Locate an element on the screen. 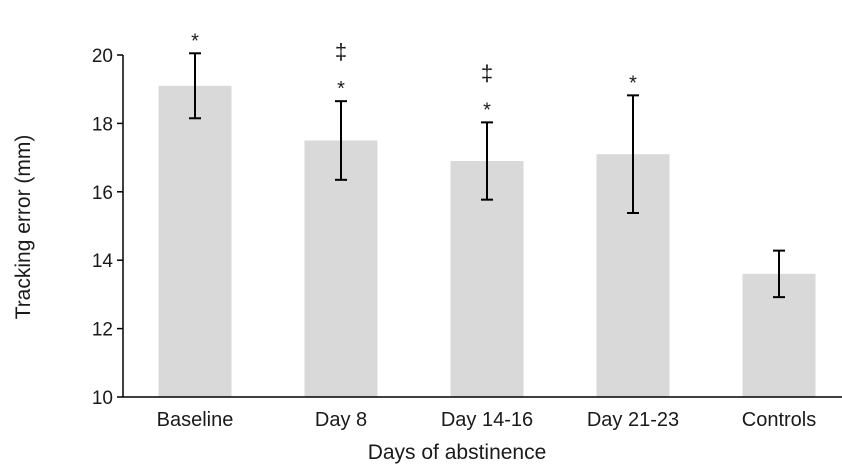 This screenshot has width=842, height=469. x-tick-labels: Baseline Day 8 Day 14-16 Day 21-23 Controls is located at coordinates (487, 420).